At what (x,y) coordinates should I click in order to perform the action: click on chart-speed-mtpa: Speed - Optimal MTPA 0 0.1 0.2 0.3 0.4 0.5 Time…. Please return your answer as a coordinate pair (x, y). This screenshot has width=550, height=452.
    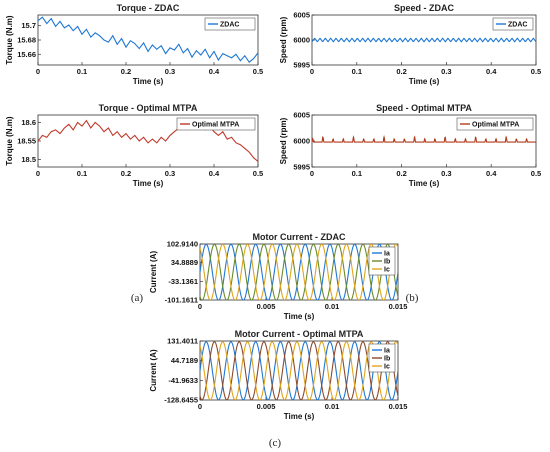
    Looking at the image, I should click on (410, 145).